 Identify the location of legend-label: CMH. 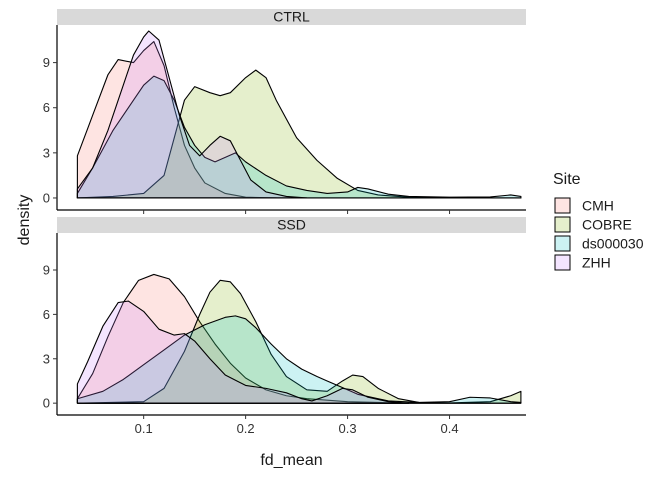
(598, 206).